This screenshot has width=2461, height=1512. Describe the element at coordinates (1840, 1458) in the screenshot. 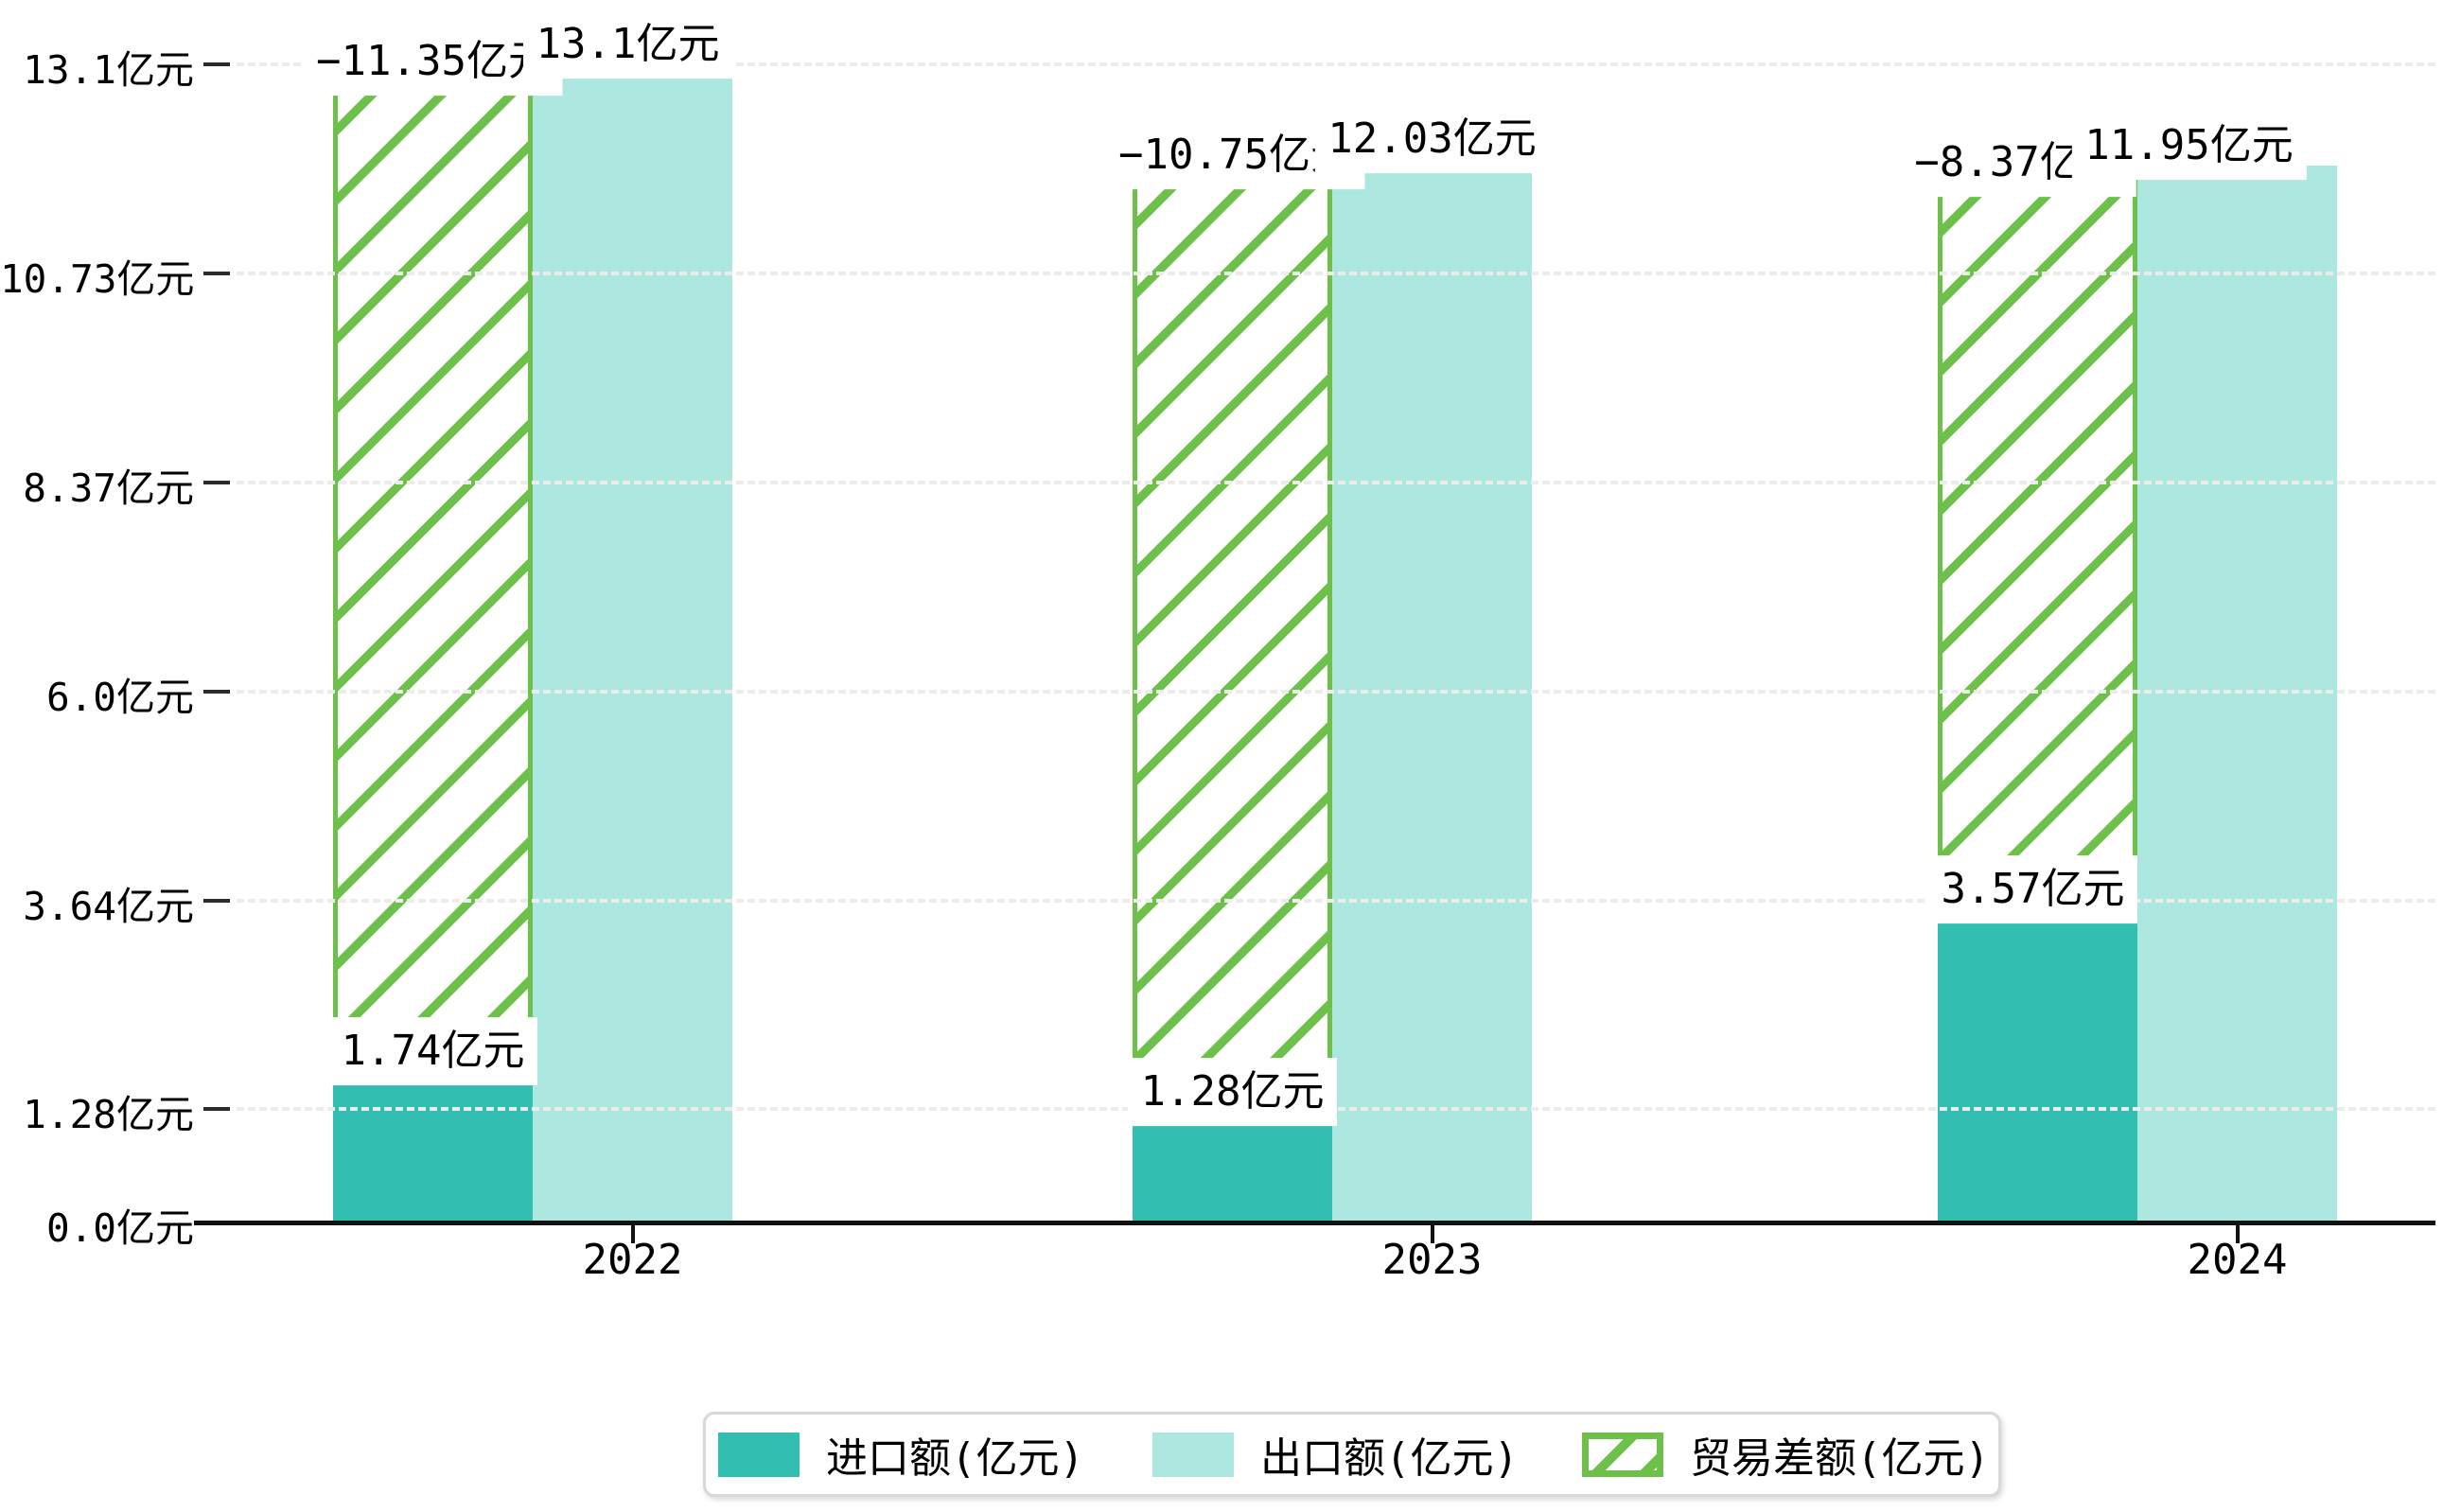

I see `legend-label-balance: 贸易差额(亿元)` at that location.